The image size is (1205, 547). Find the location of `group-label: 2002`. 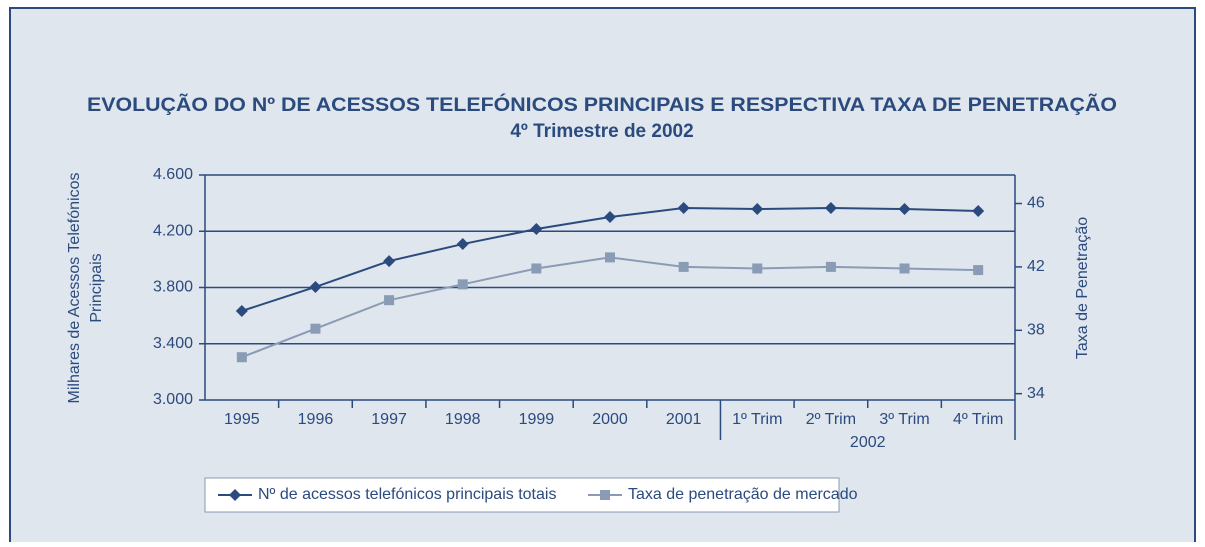

group-label: 2002 is located at coordinates (868, 442).